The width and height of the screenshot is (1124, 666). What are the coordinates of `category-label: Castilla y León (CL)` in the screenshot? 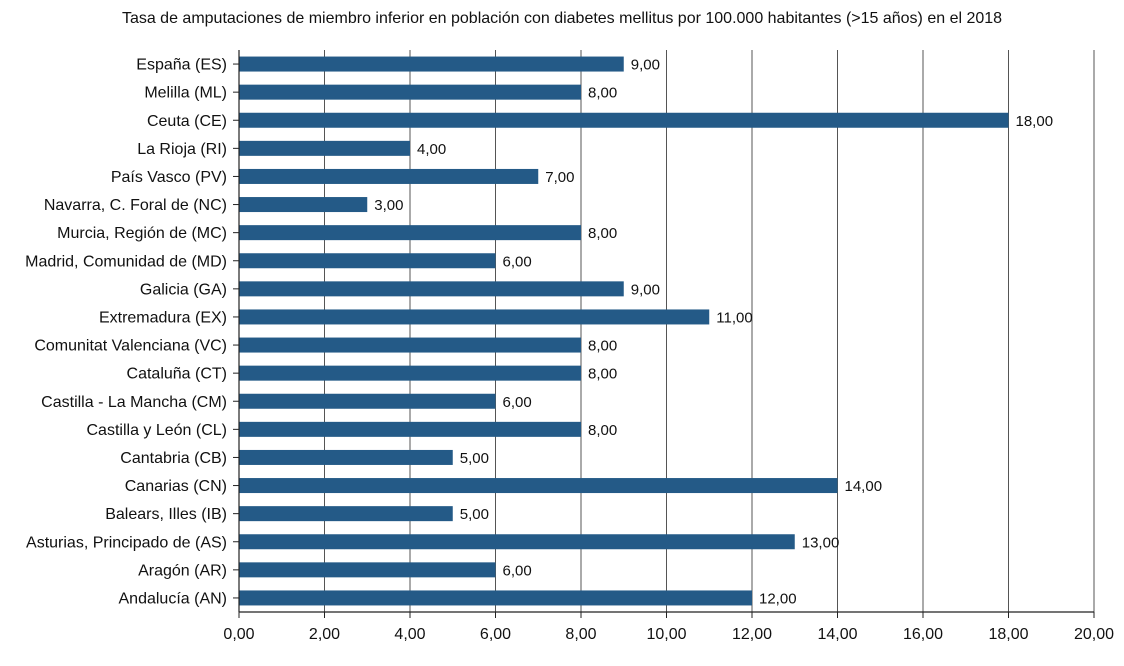 It's located at (157, 430).